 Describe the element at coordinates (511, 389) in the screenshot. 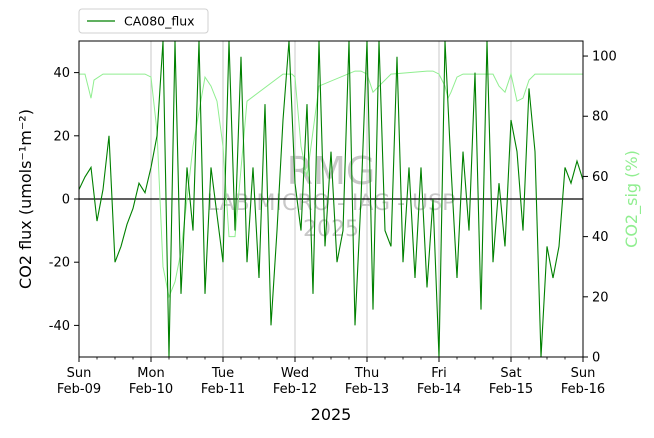

I see `x-tick-label-date: Feb-15` at that location.